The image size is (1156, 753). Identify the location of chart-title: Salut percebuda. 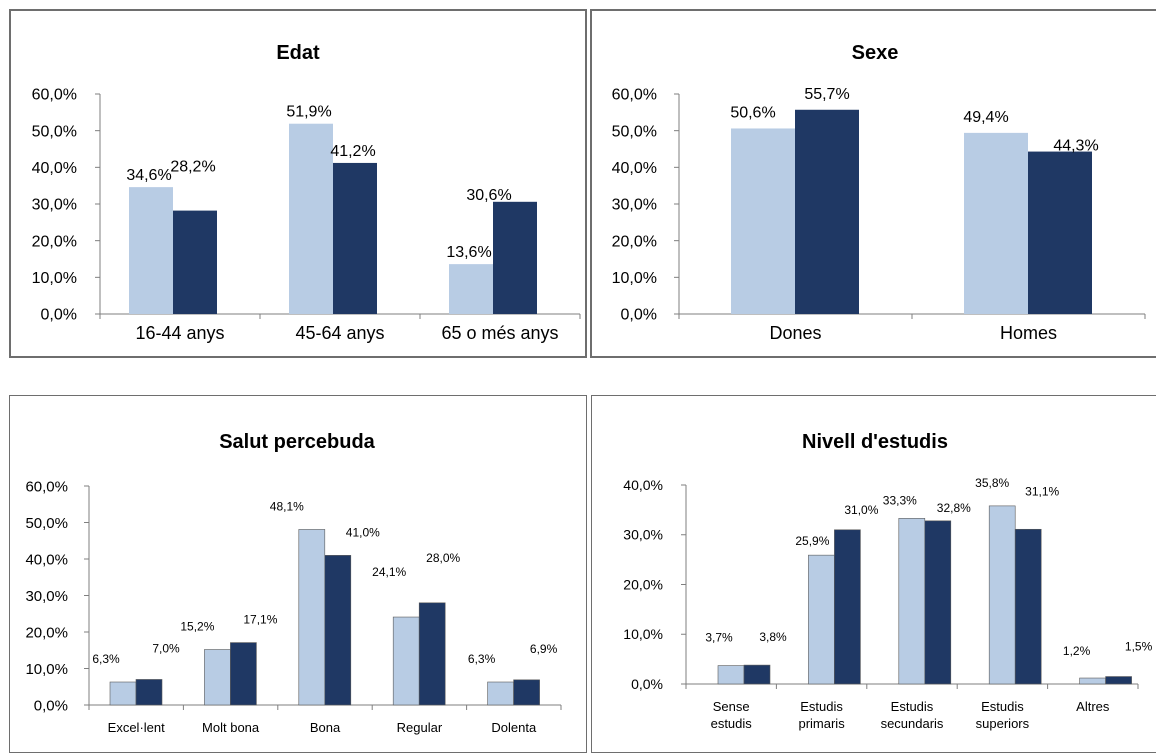
(297, 442).